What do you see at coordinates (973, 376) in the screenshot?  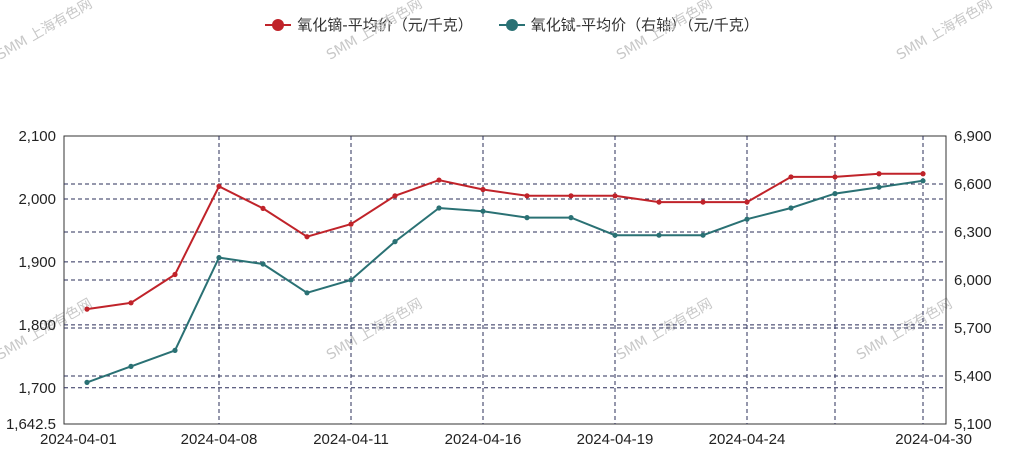 I see `right-tick-label: 5,400` at bounding box center [973, 376].